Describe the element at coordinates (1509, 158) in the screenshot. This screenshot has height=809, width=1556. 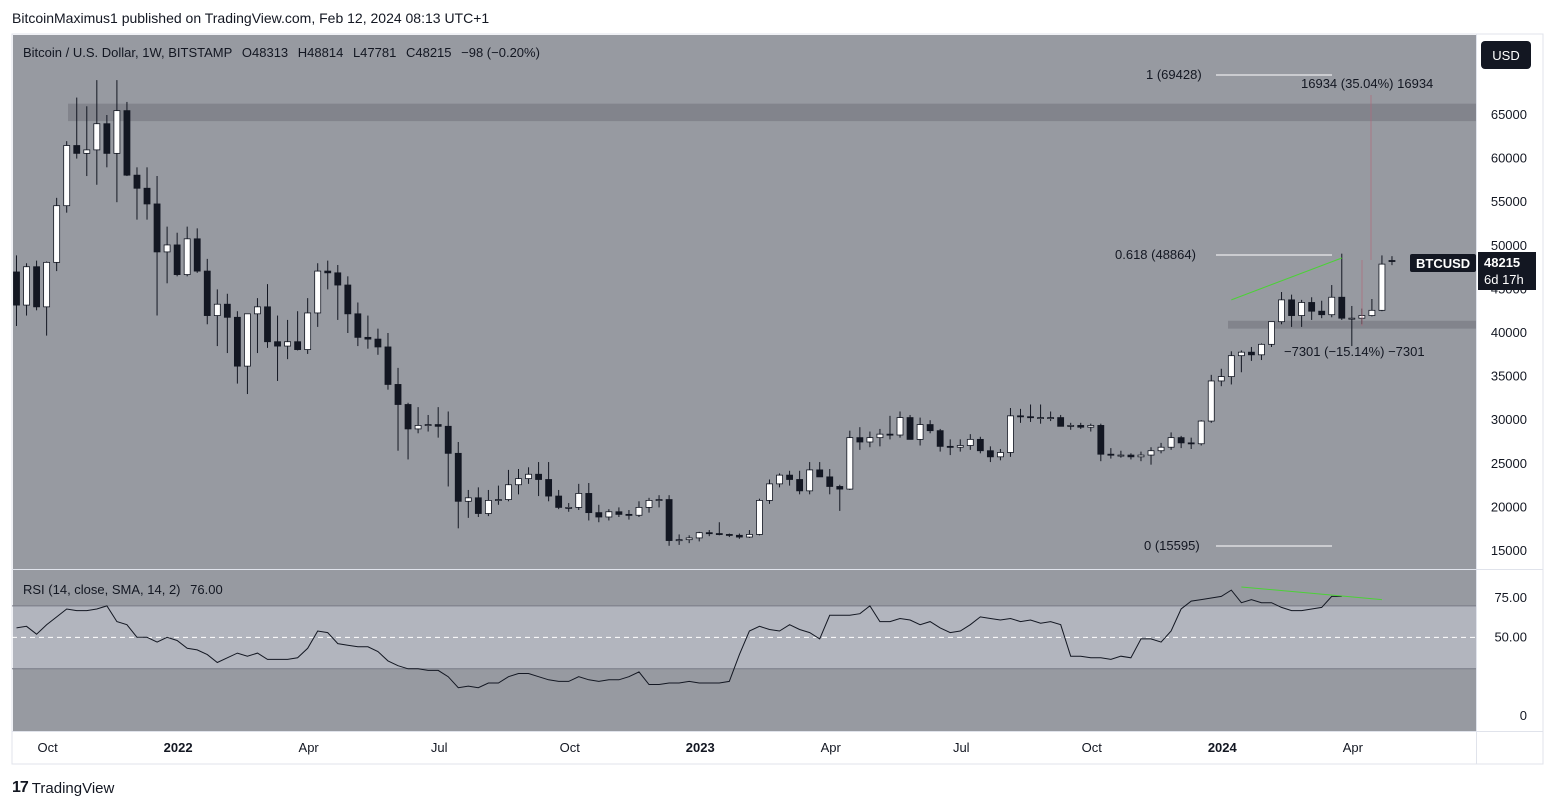
I see `price-tick-label: 60000` at that location.